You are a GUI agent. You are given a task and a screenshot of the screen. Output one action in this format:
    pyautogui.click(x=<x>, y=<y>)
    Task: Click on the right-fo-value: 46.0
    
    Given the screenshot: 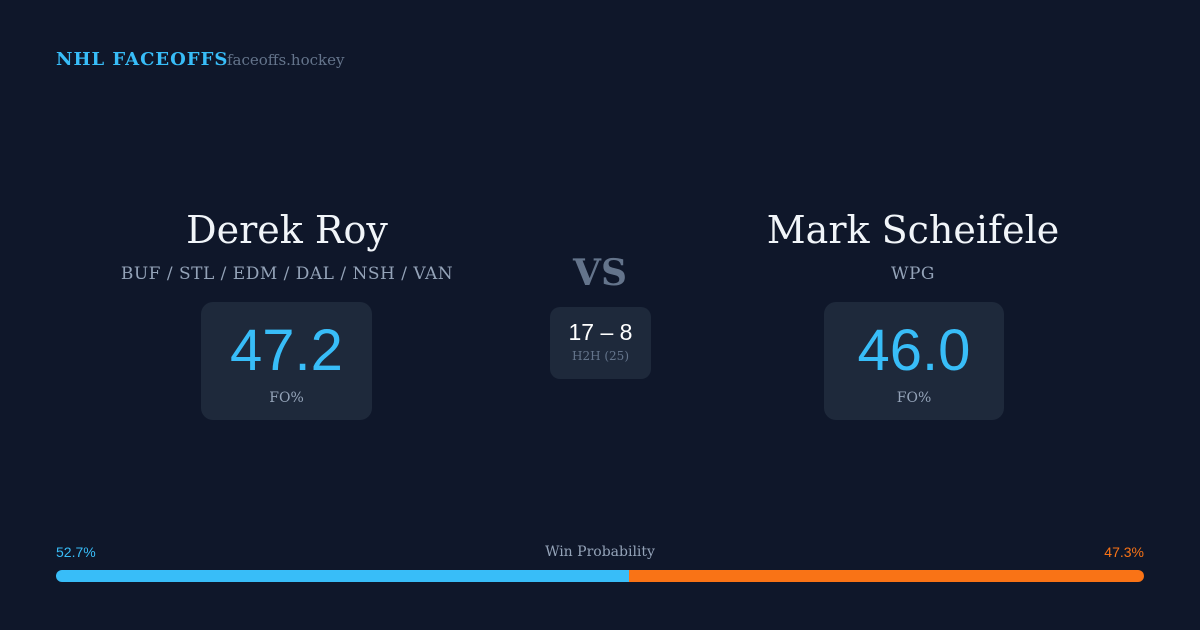 What is the action you would take?
    pyautogui.click(x=914, y=350)
    